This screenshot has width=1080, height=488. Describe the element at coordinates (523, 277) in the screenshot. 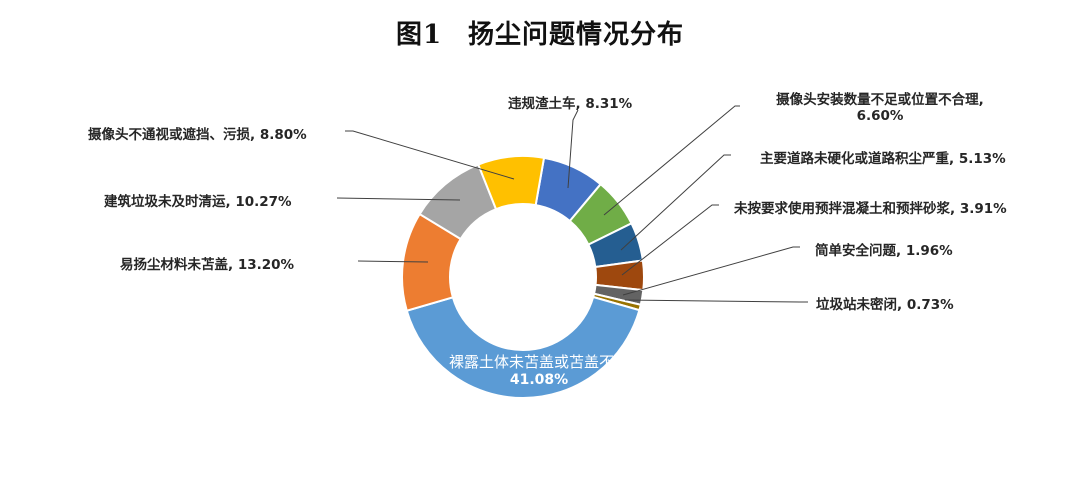

I see `donut-hole` at that location.